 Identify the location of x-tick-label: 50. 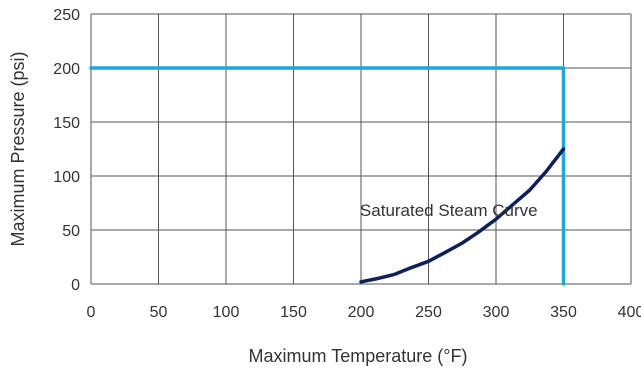
(159, 312).